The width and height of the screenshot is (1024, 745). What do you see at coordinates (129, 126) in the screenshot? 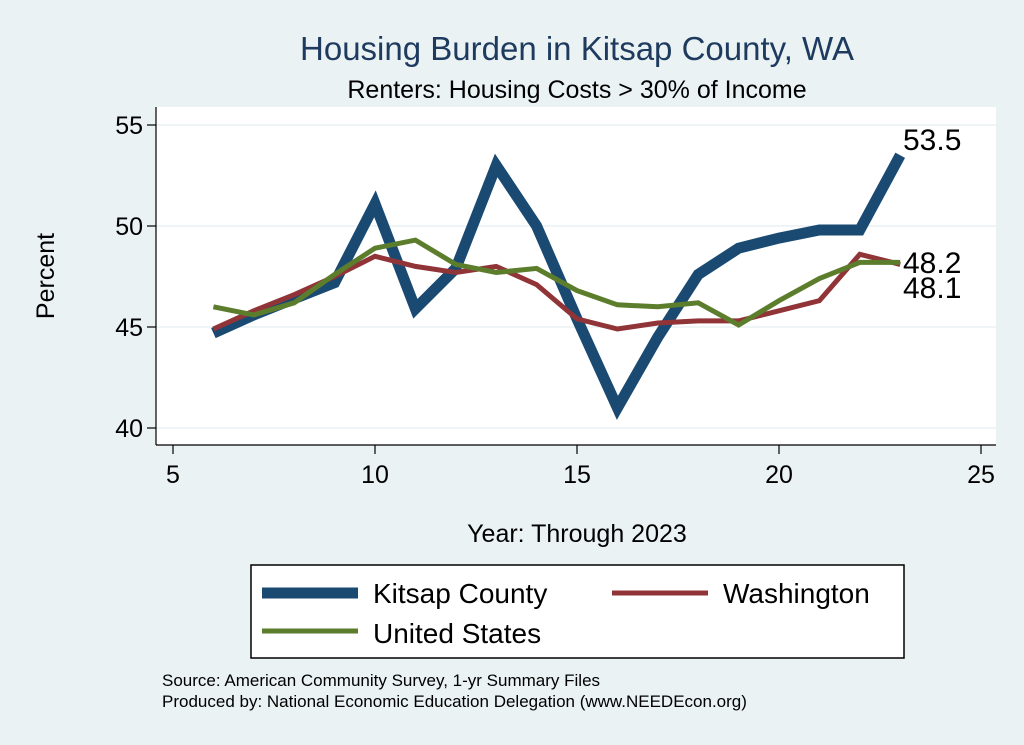
I see `y-tick-label: 55` at bounding box center [129, 126].